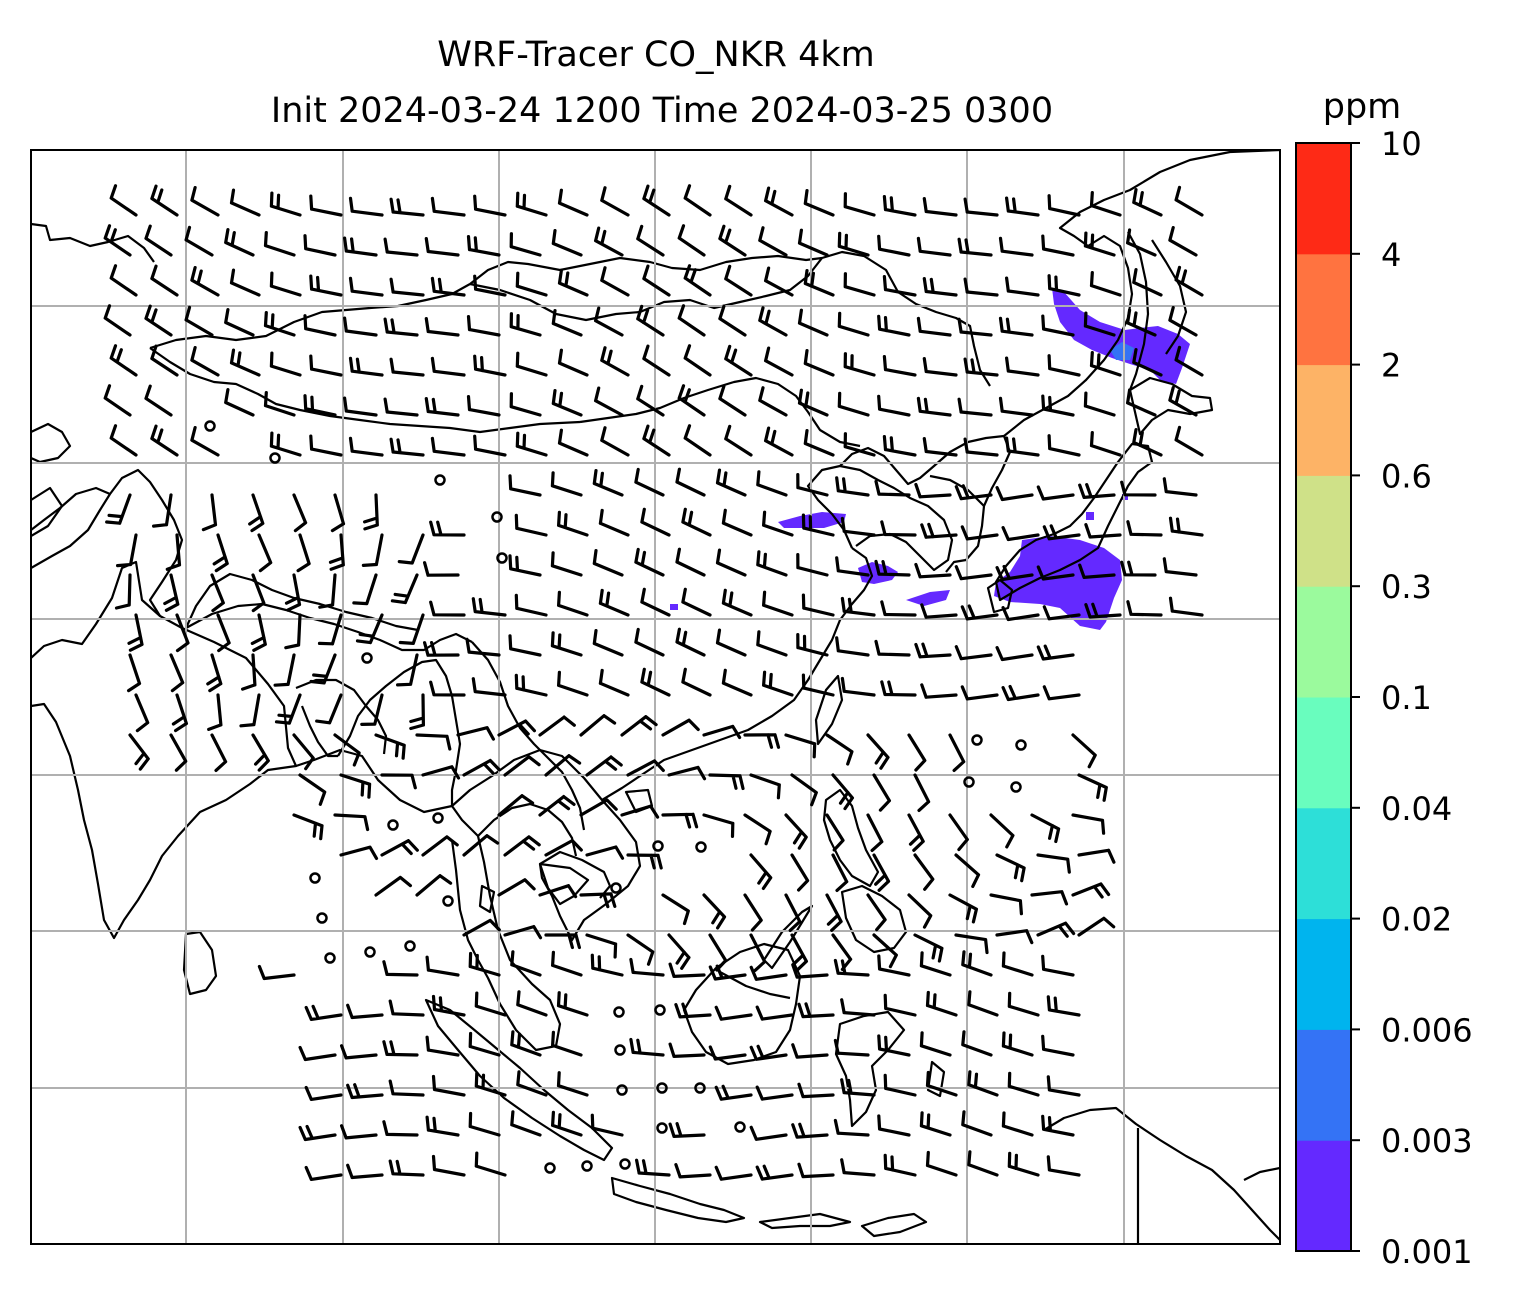 Image resolution: width=1528 pixels, height=1306 pixels. I want to click on border-bangladesh, so click(319, 731).